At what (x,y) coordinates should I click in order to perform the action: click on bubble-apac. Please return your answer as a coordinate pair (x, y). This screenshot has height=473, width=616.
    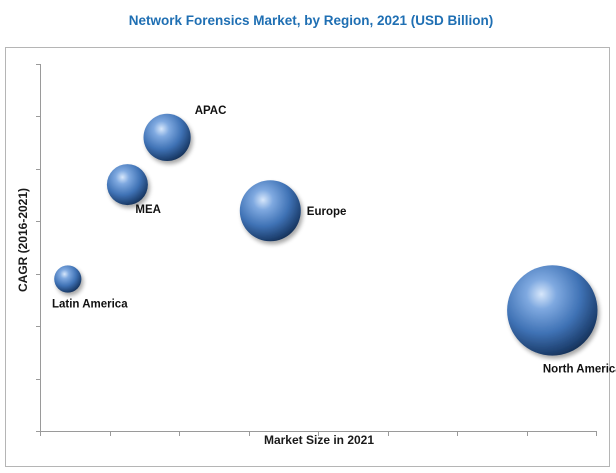
    Looking at the image, I should click on (167, 137).